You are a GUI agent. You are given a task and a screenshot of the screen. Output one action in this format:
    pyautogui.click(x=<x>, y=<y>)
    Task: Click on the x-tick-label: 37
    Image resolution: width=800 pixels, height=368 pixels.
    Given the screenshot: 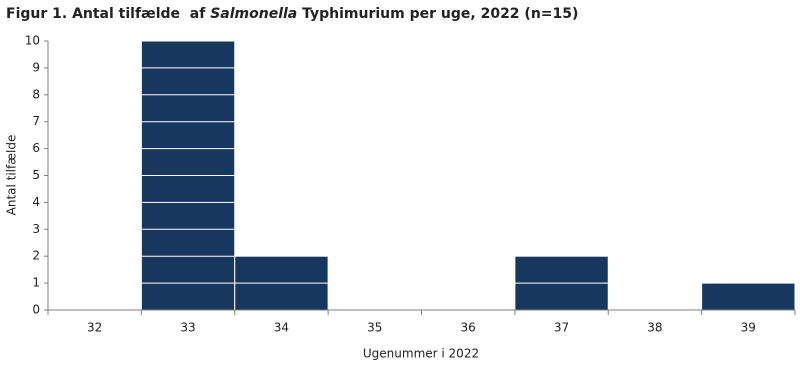 What is the action you would take?
    pyautogui.click(x=561, y=328)
    